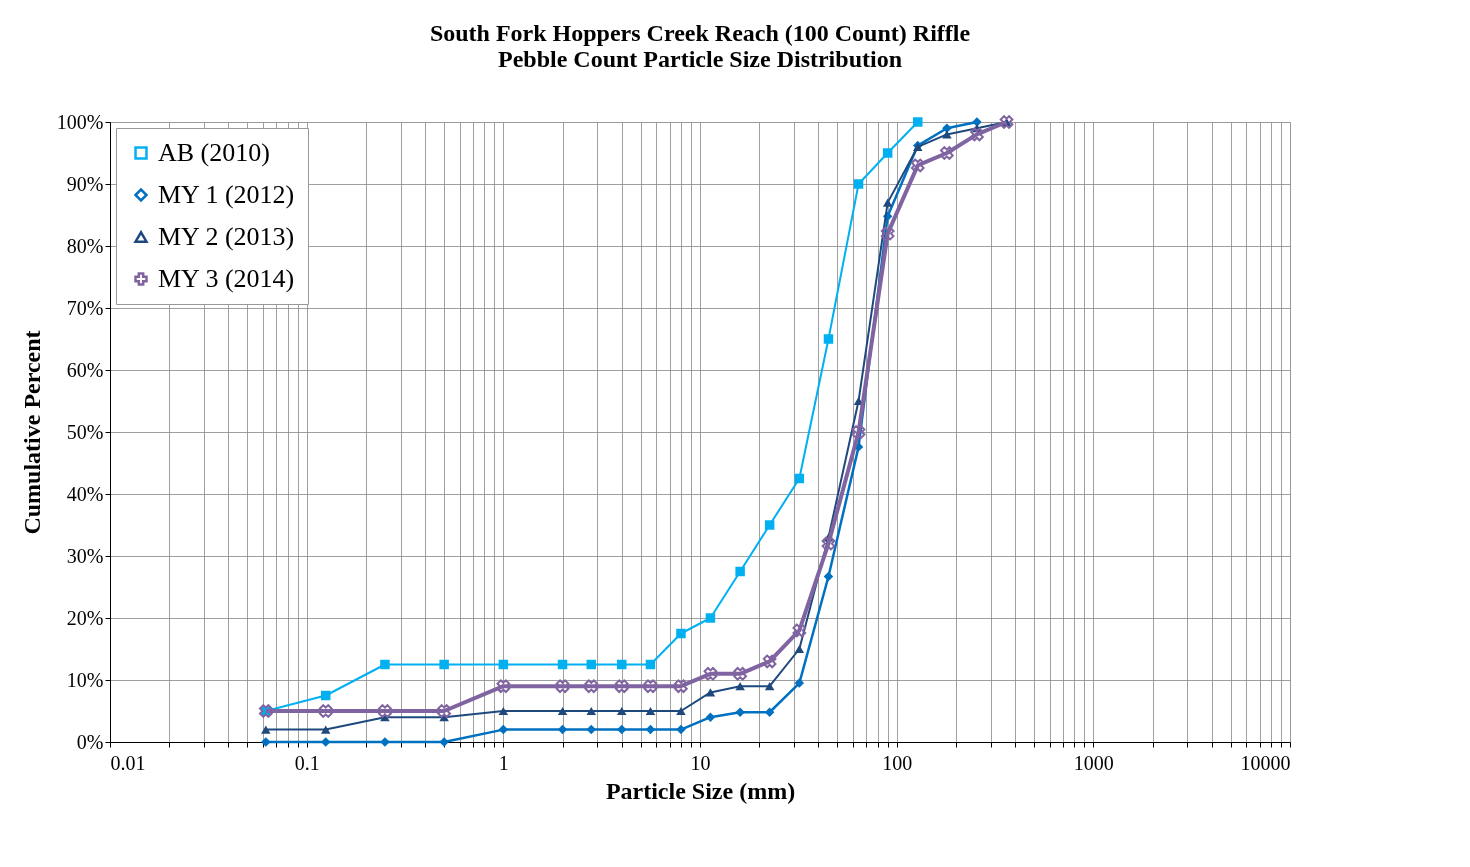 The width and height of the screenshot is (1470, 867). I want to click on y-tick-label: 30%, so click(85, 555).